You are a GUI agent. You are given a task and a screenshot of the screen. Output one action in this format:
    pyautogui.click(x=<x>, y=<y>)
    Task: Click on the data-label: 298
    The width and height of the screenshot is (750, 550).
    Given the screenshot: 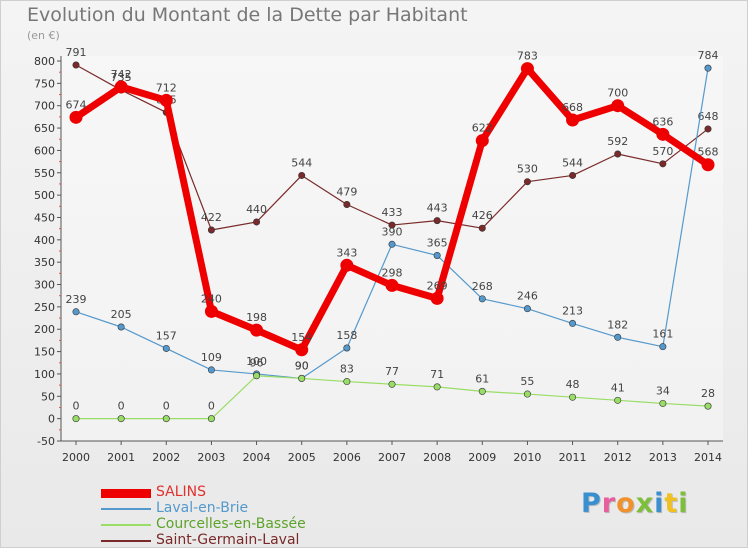 What is the action you would take?
    pyautogui.click(x=392, y=272)
    